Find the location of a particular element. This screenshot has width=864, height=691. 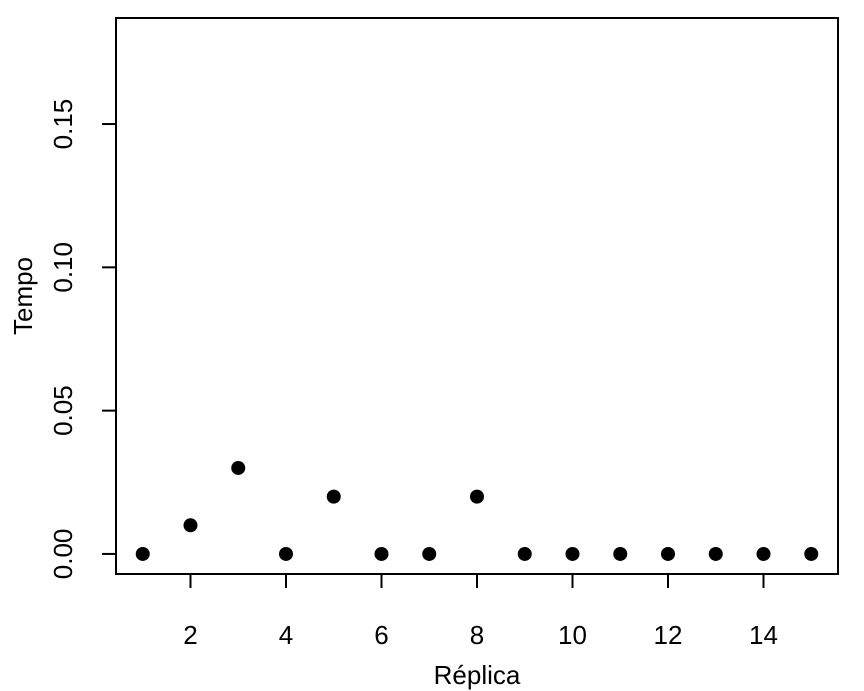

x-axis: 2 4 6 8 10 12 14 is located at coordinates (480, 611).